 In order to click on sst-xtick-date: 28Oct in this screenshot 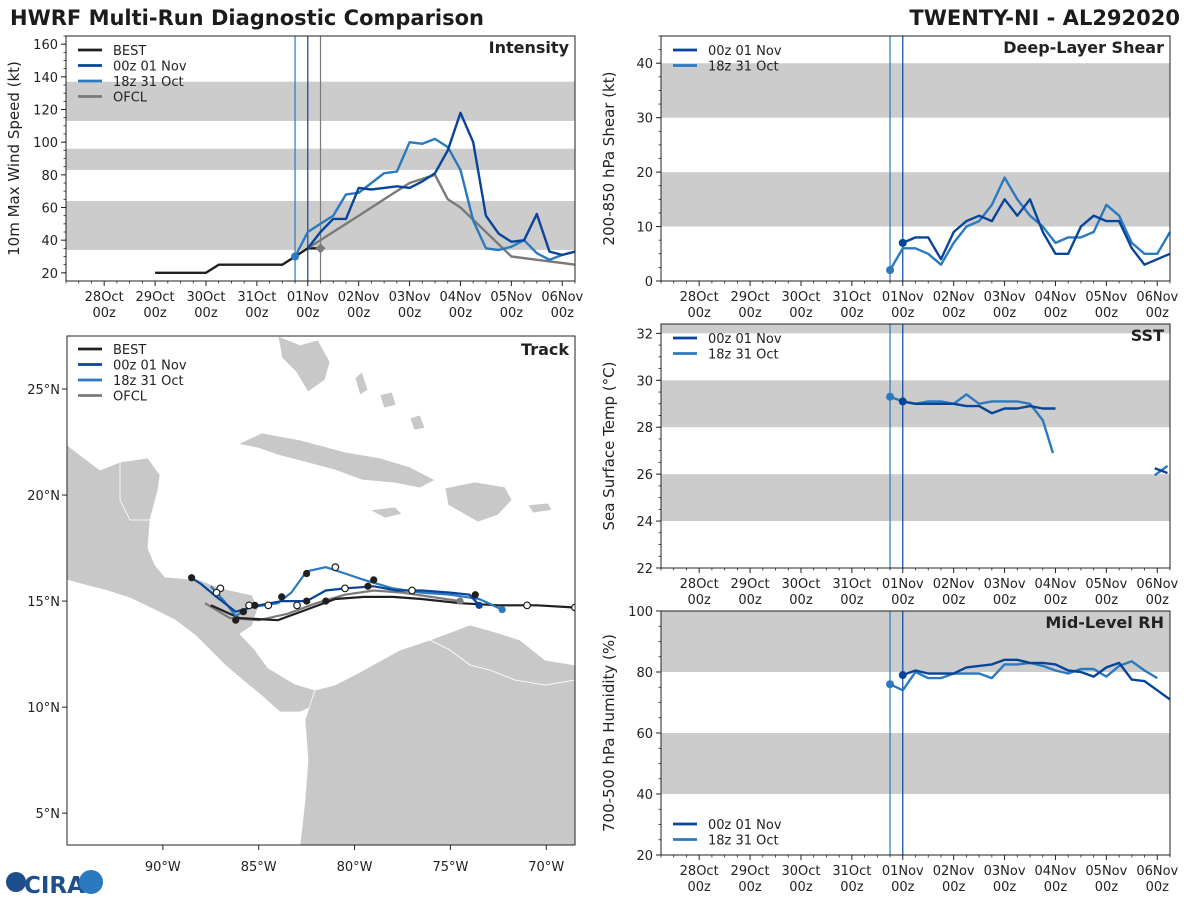, I will do `click(699, 584)`.